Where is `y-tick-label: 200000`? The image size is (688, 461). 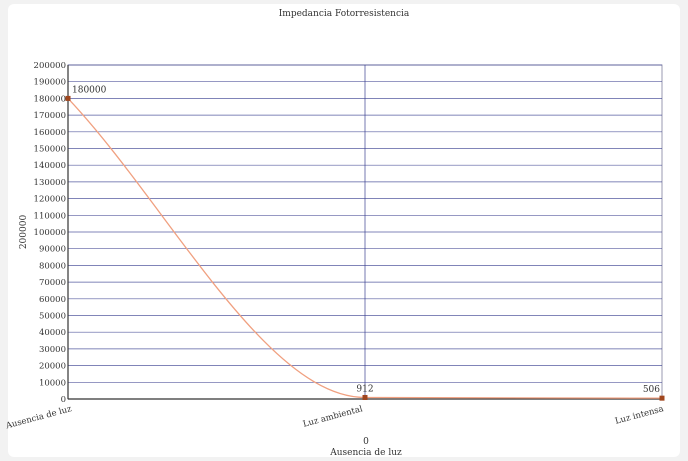
y-tick-label: 200000 is located at coordinates (50, 66).